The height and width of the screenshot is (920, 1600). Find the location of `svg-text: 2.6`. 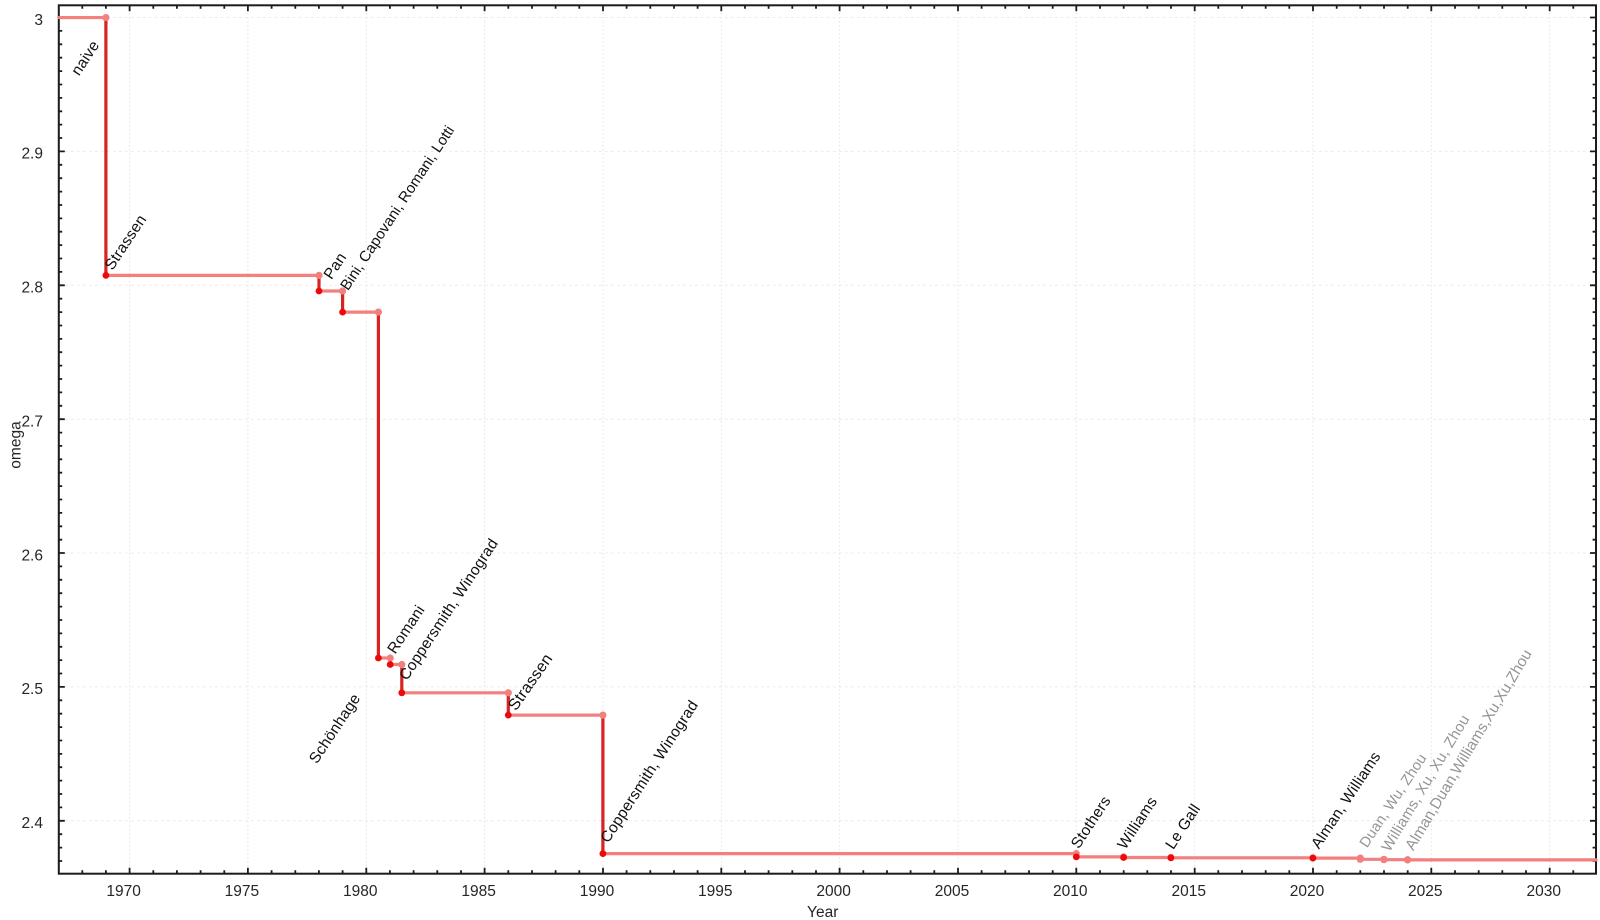

svg-text: 2.6 is located at coordinates (32, 555).